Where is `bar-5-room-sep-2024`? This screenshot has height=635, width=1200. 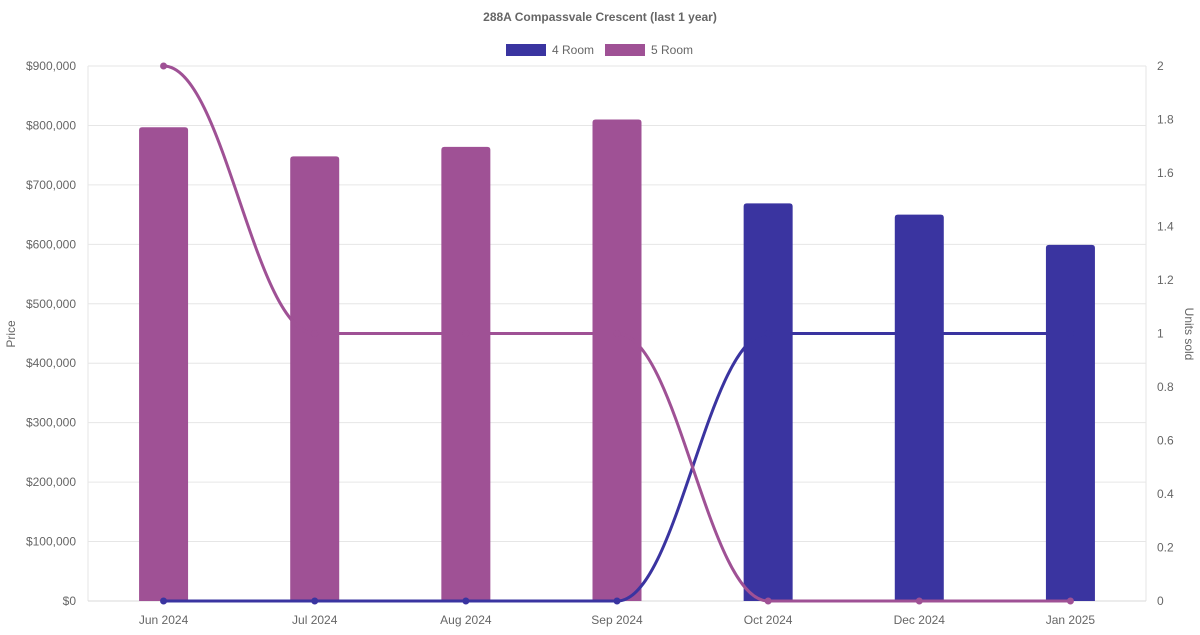
bar-5-room-sep-2024 is located at coordinates (617, 360).